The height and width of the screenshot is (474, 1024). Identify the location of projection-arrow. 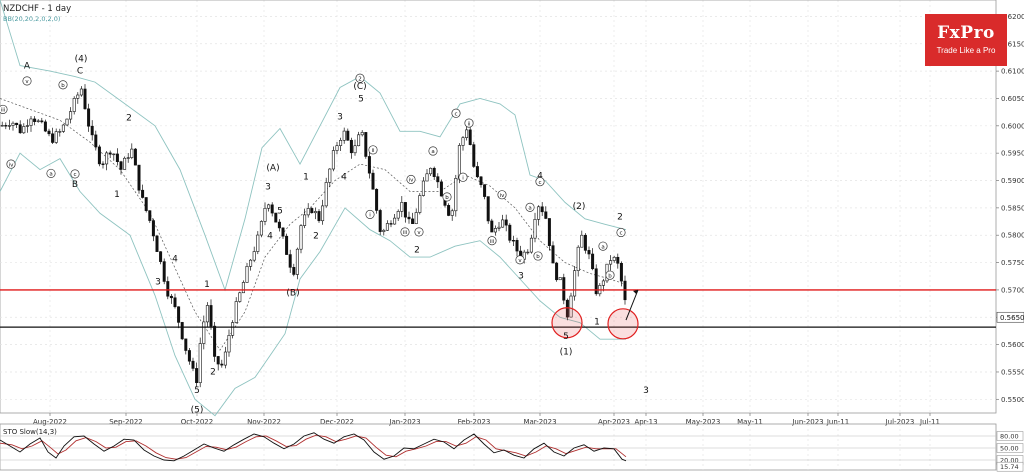
(632, 305).